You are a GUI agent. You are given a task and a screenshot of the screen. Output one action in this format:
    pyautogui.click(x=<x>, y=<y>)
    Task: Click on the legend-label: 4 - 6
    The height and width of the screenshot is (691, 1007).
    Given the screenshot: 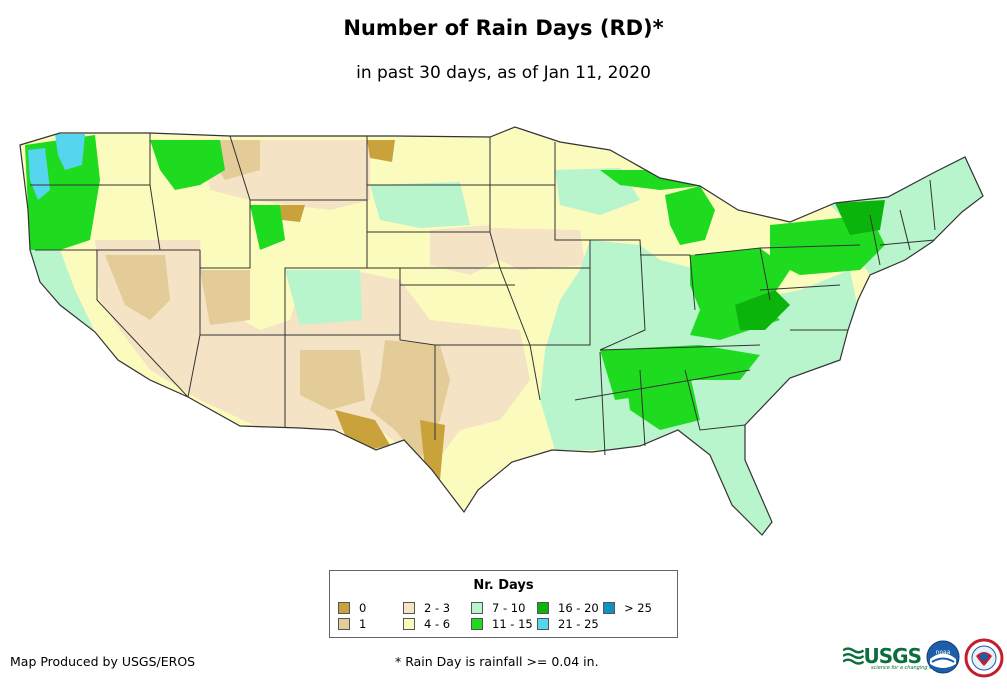 What is the action you would take?
    pyautogui.click(x=437, y=624)
    